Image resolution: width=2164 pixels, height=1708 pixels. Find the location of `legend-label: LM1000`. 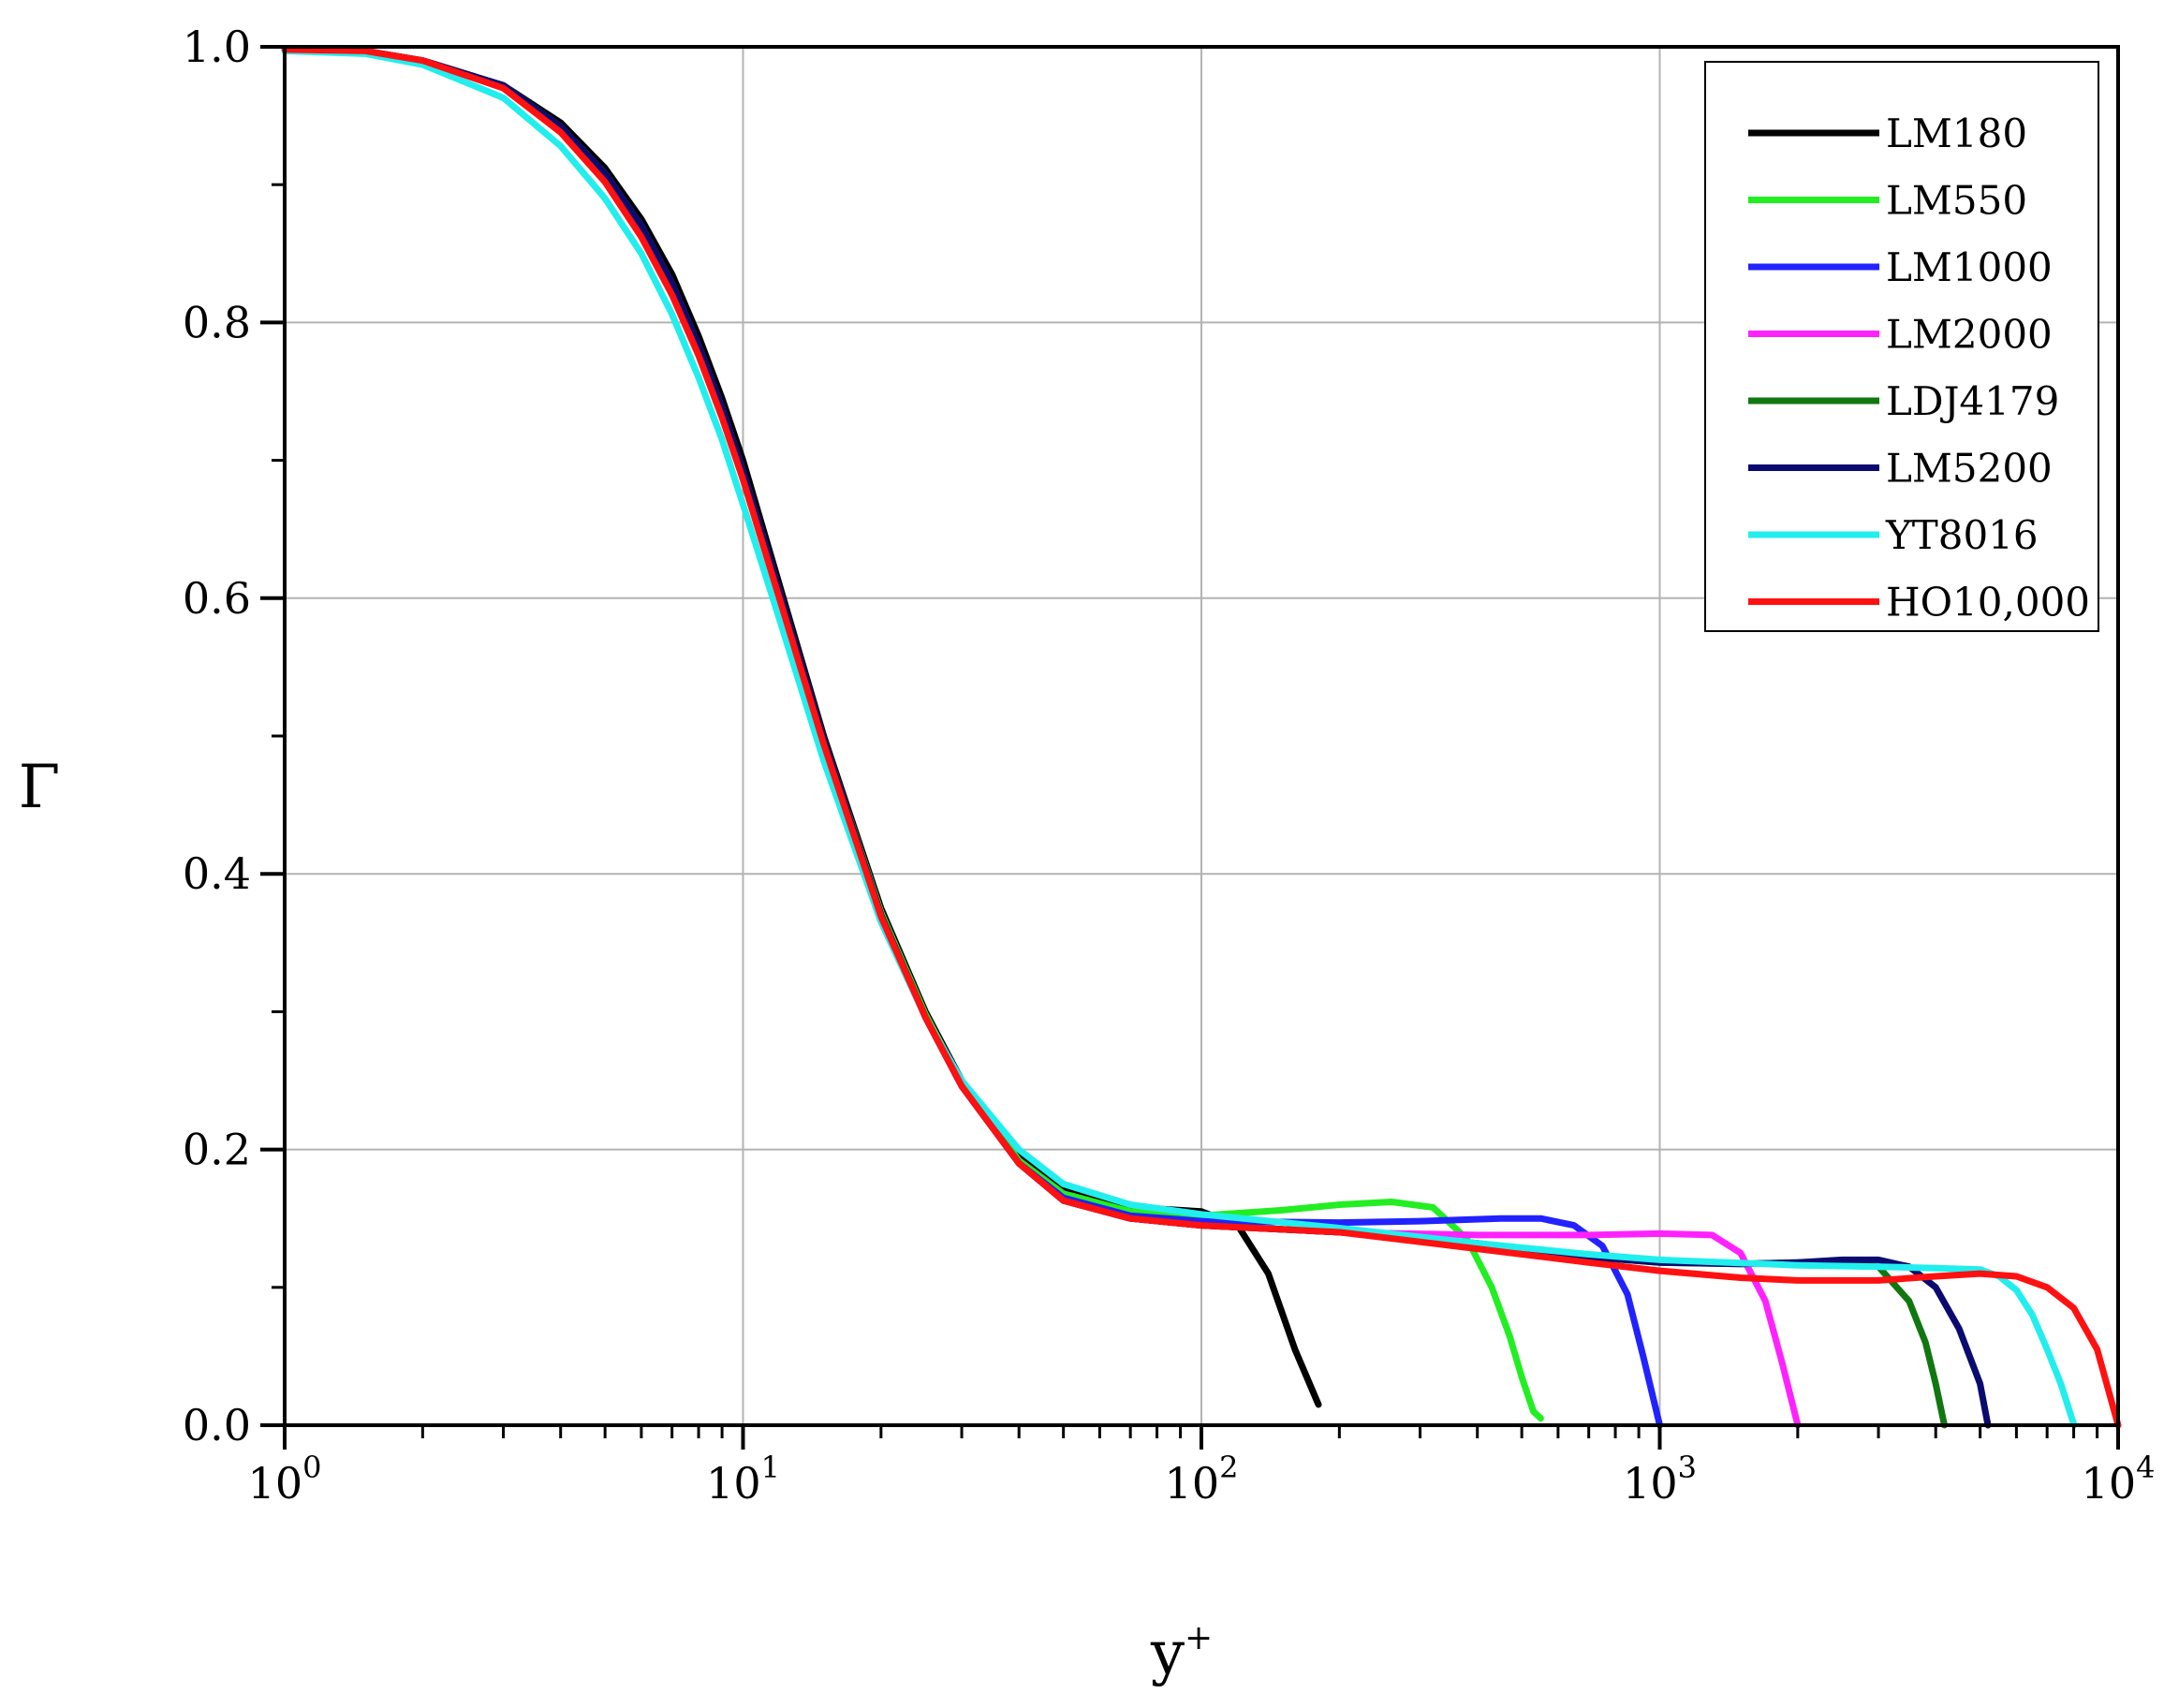

legend-label: LM1000 is located at coordinates (1969, 267).